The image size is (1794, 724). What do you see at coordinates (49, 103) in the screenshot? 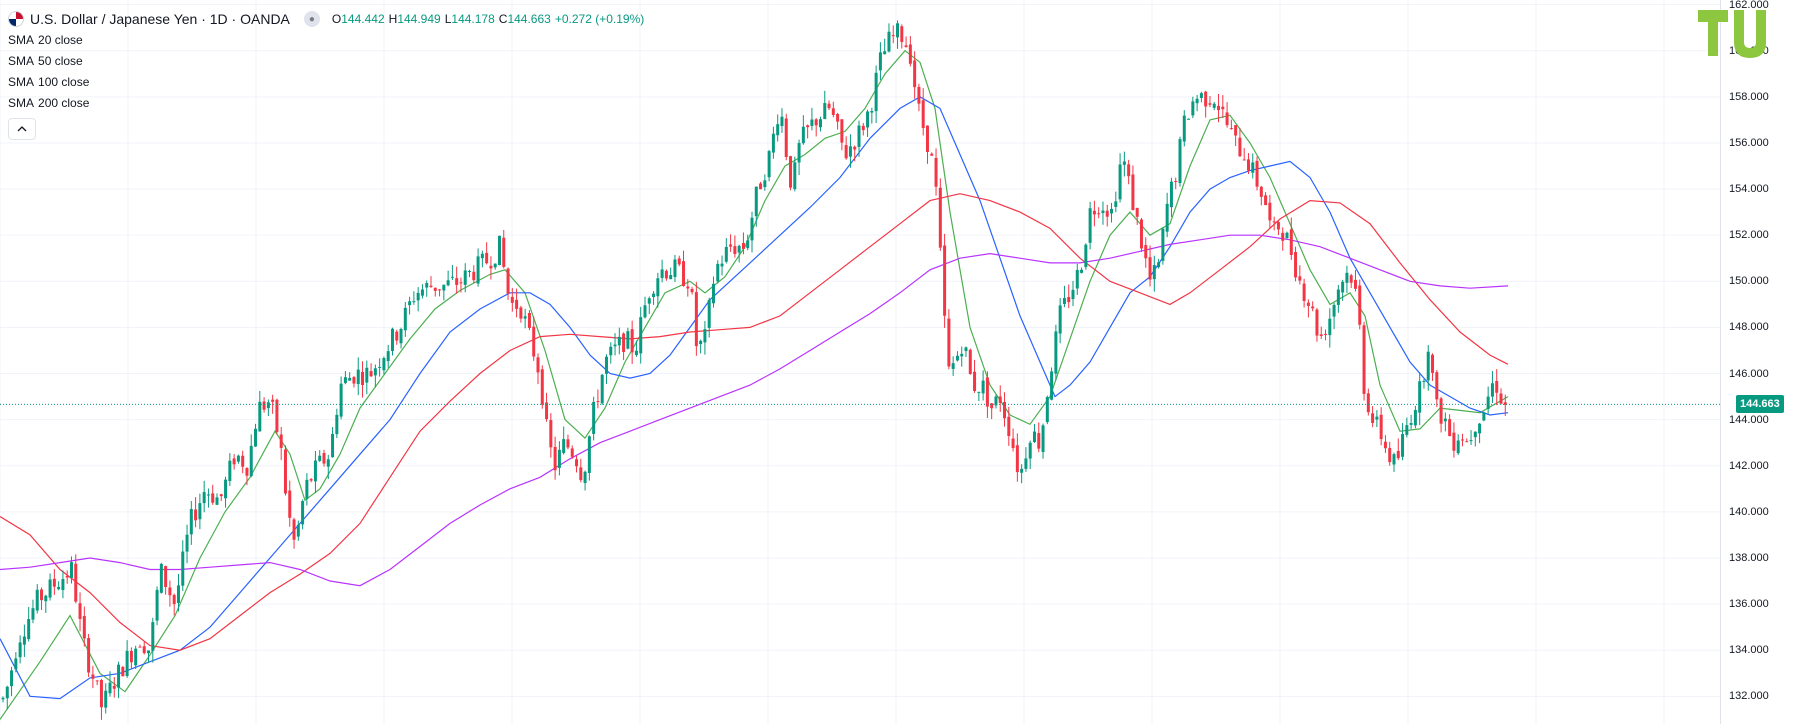
I see `indicator-sma-200: SMA 200 close` at bounding box center [49, 103].